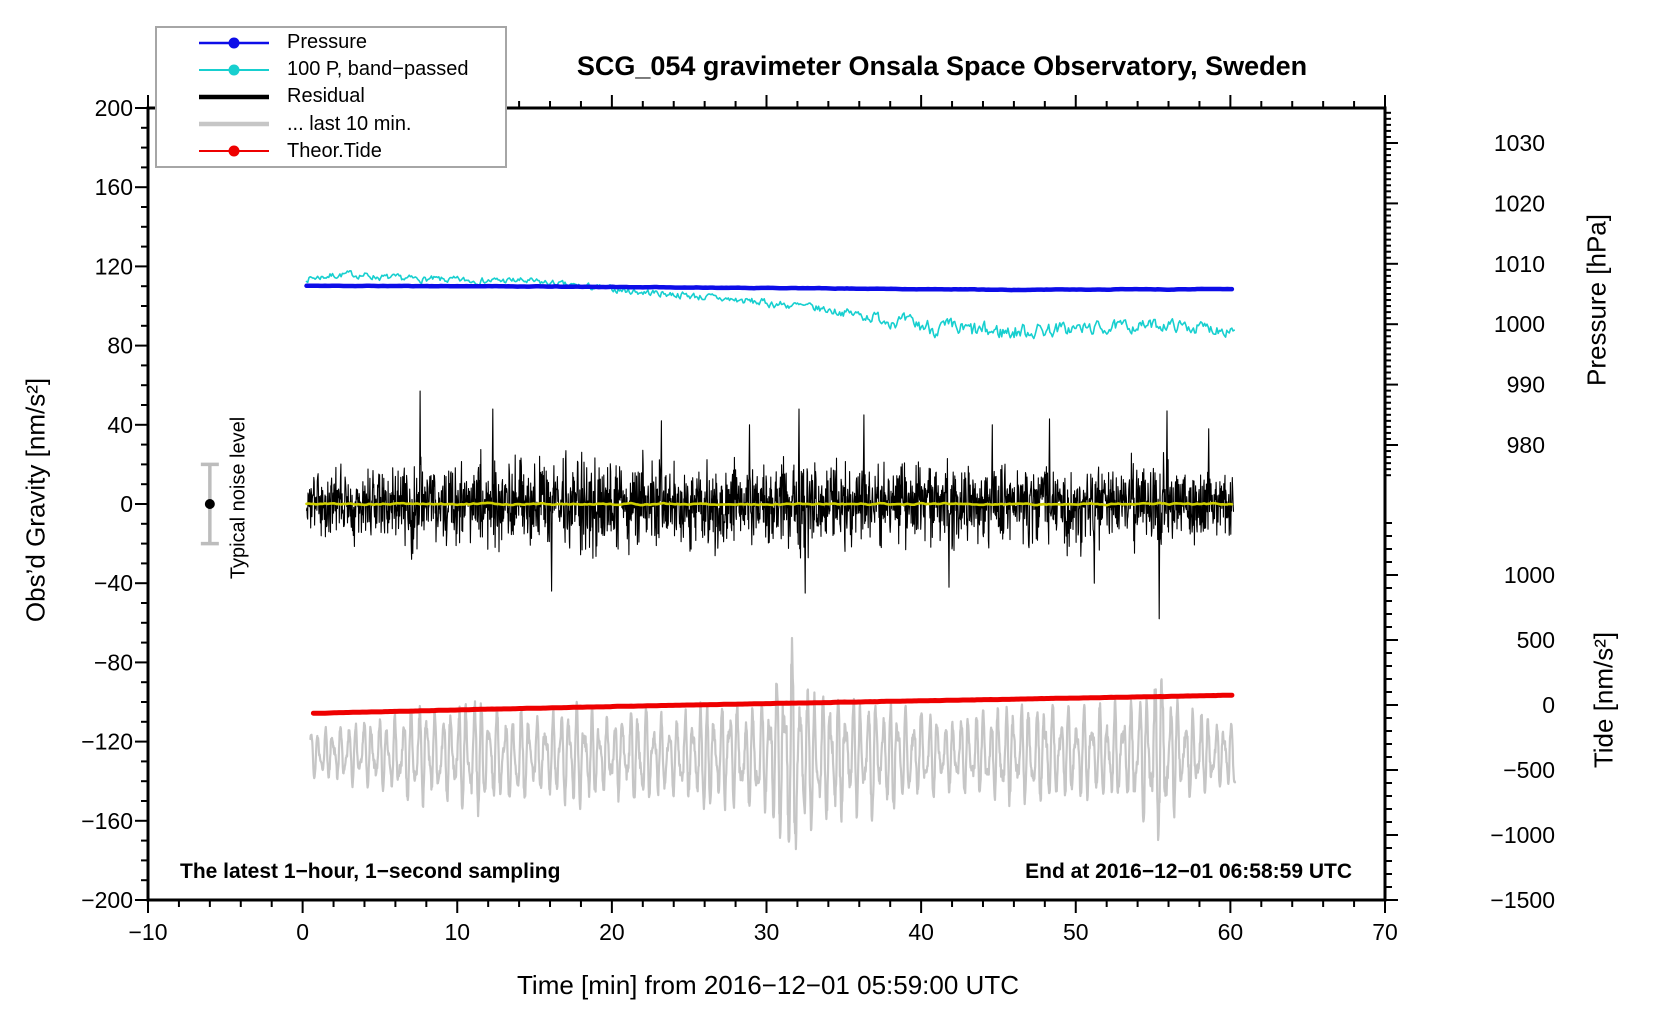  Describe the element at coordinates (378, 69) in the screenshot. I see `legend-label: 100 P, band−passed` at that location.